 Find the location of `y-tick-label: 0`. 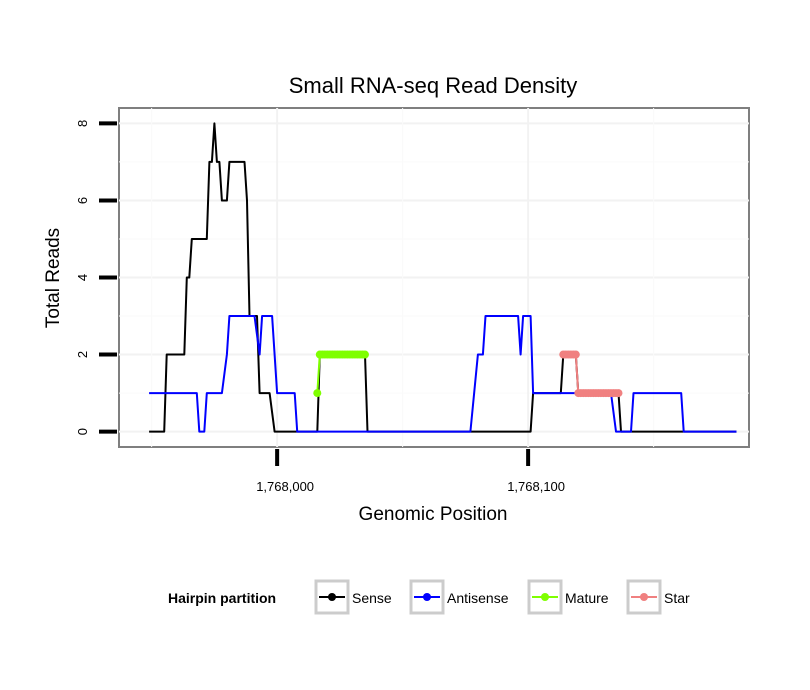

y-tick-label: 0 is located at coordinates (82, 431).